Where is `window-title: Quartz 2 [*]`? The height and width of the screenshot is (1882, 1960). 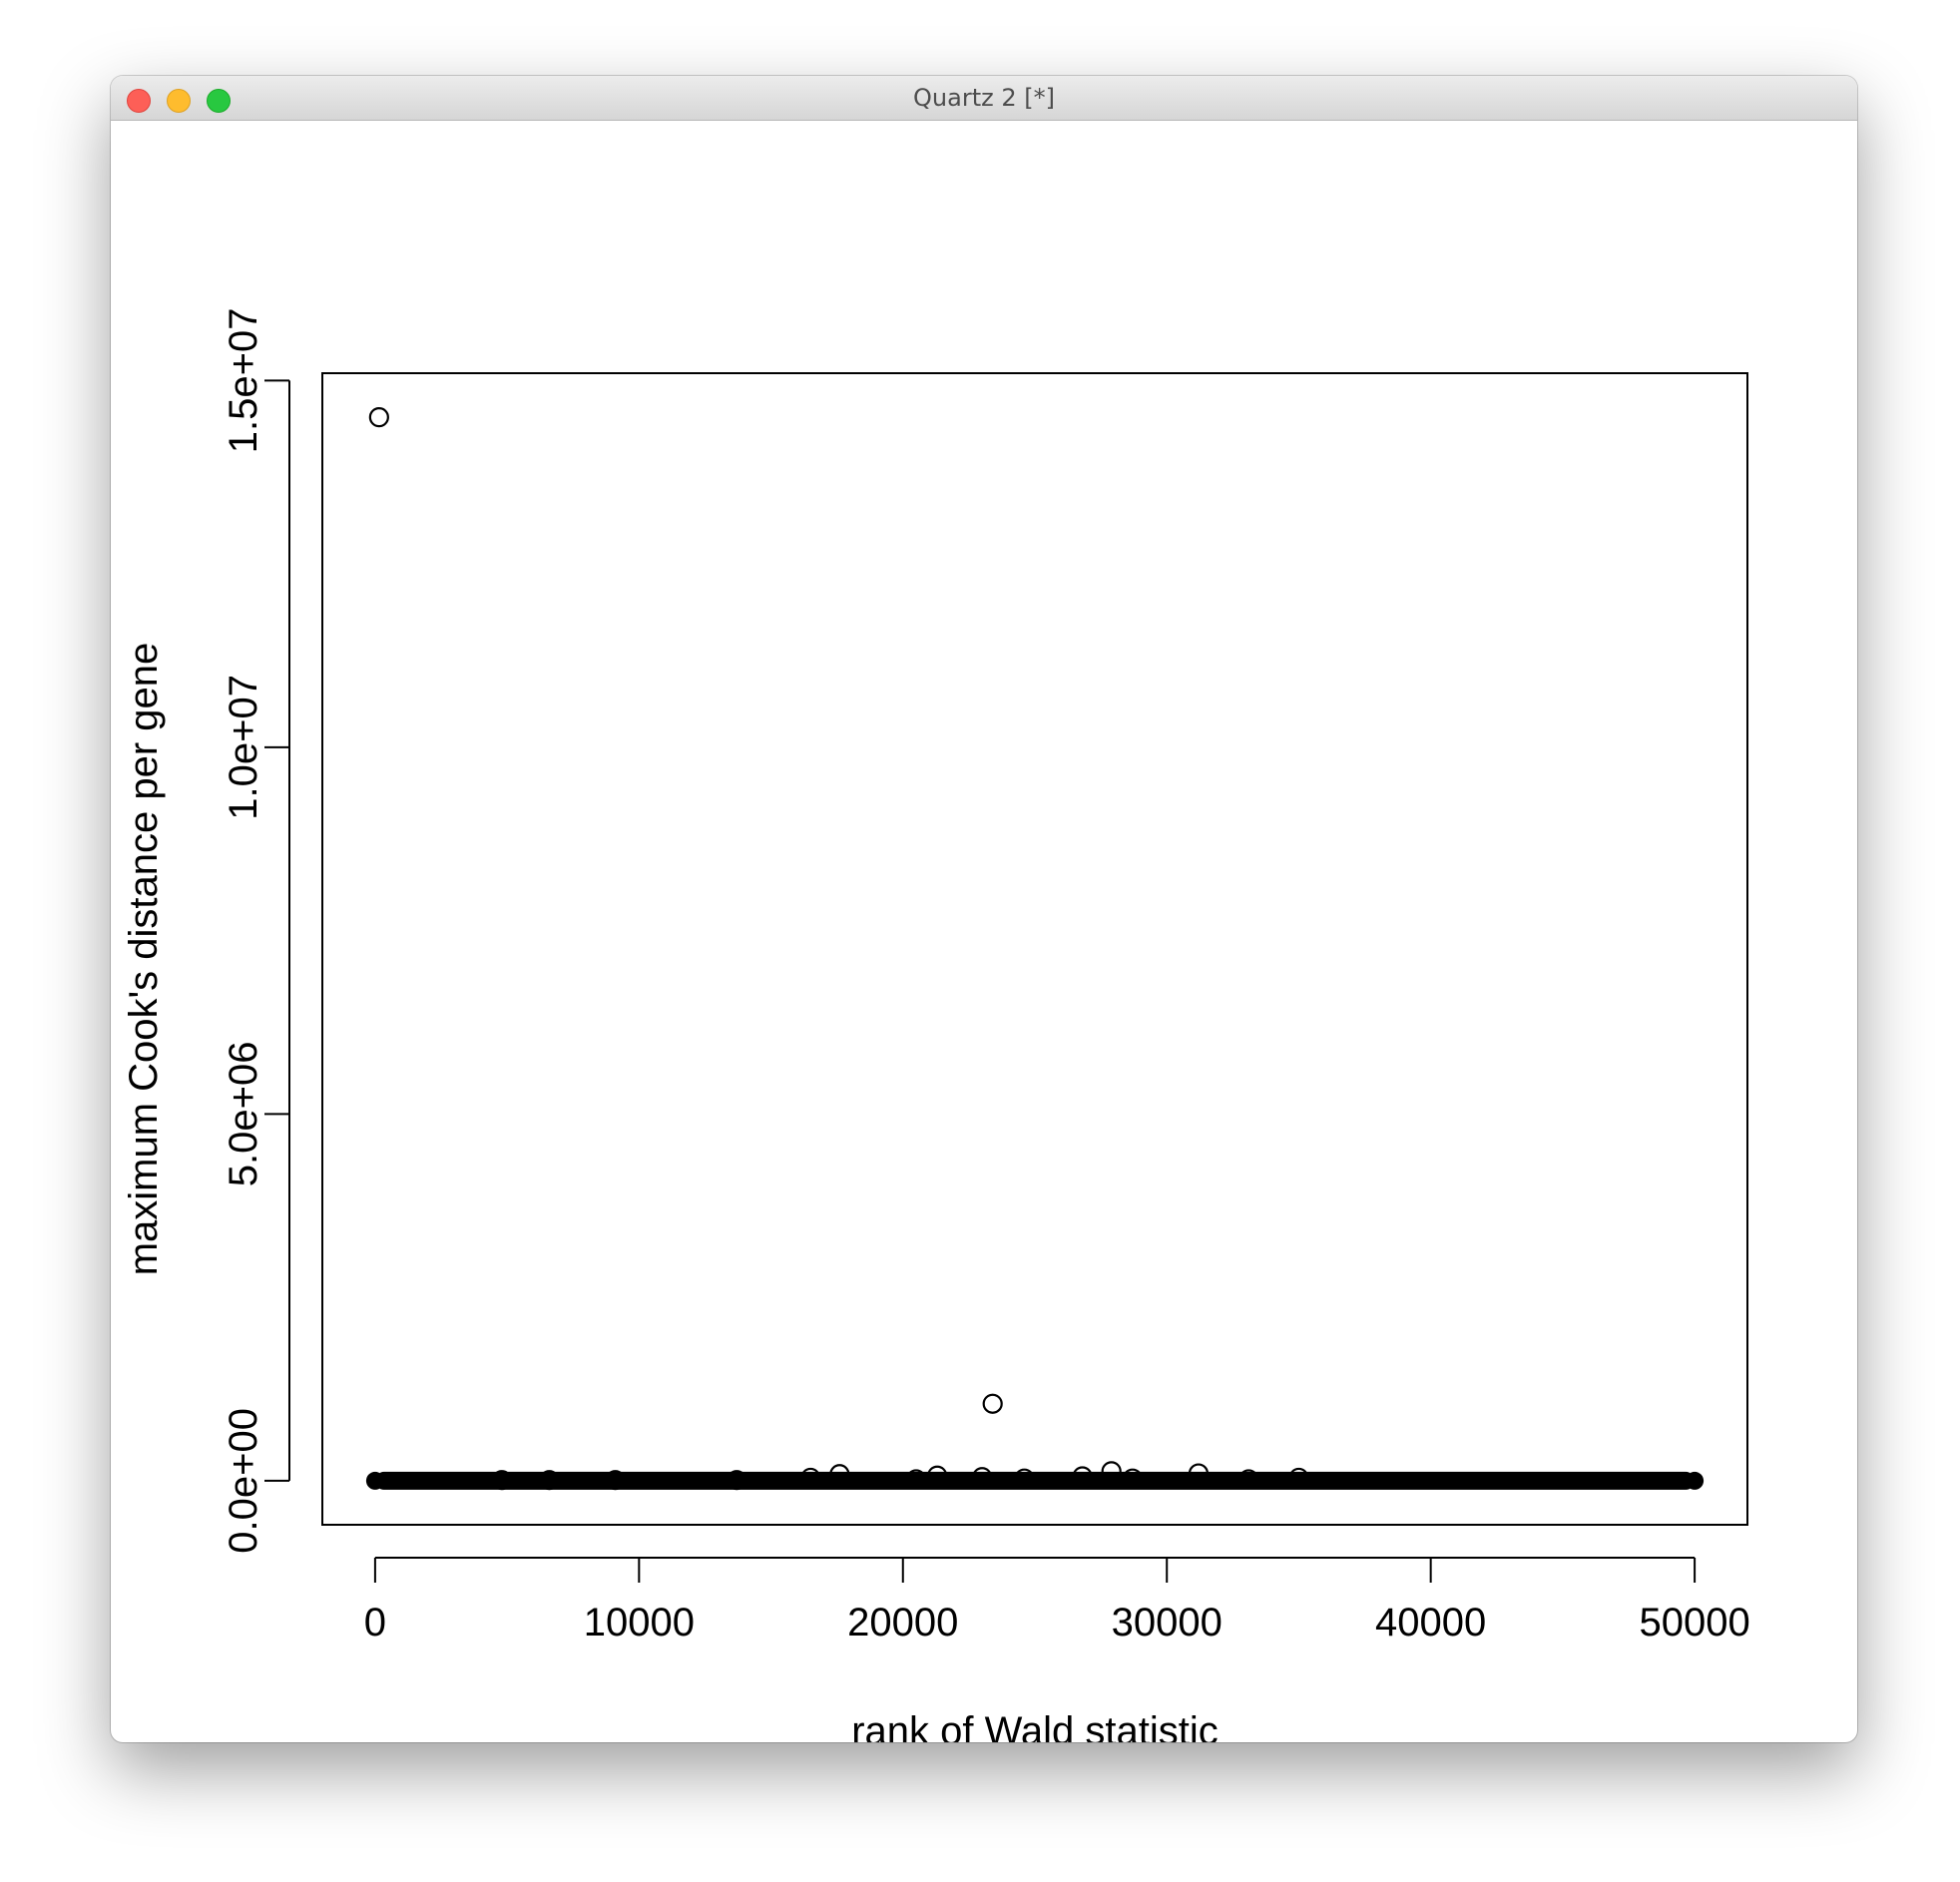 window-title: Quartz 2 [*] is located at coordinates (984, 98).